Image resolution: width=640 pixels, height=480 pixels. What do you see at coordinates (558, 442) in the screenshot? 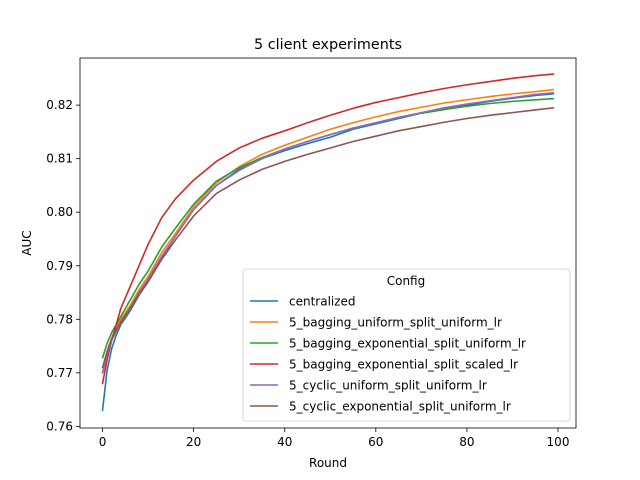
I see `x-tick-label: 100` at bounding box center [558, 442].